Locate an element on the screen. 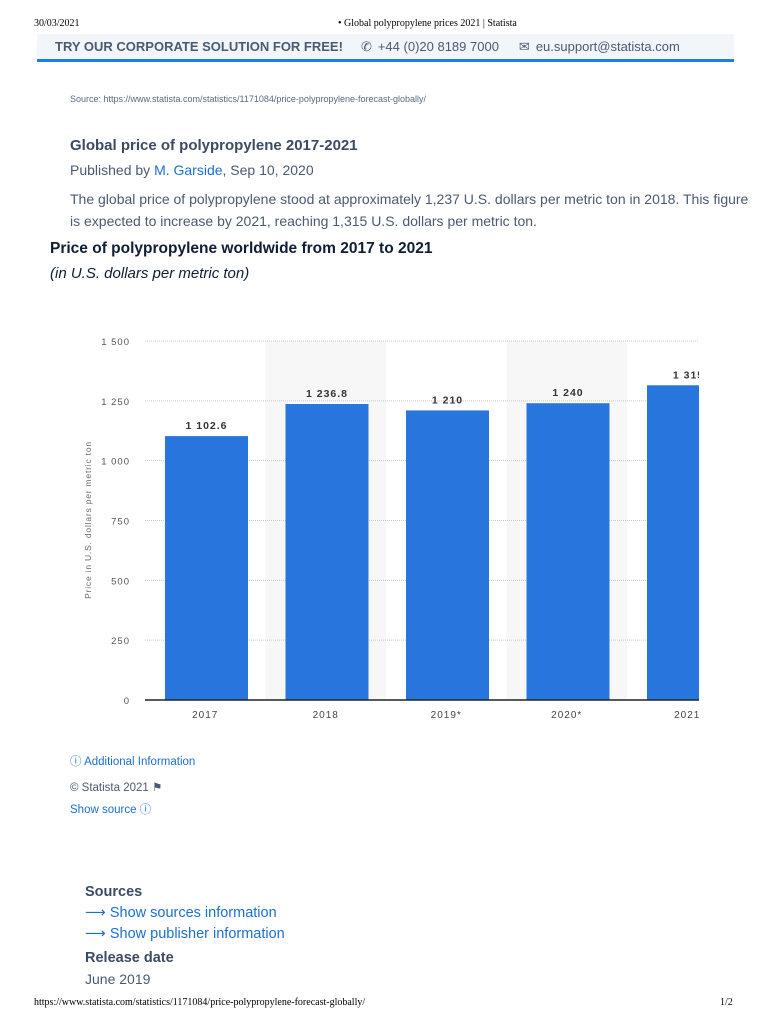  show-sources-link: ⟶ Show sources information is located at coordinates (181, 913).